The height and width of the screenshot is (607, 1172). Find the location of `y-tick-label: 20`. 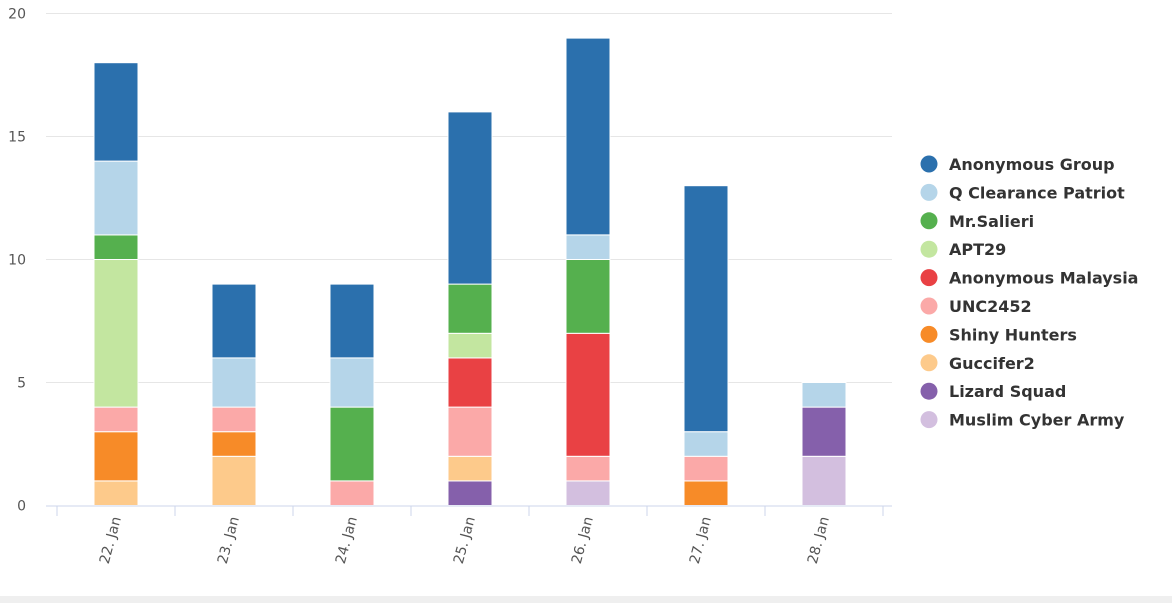

y-tick-label: 20 is located at coordinates (17, 15).